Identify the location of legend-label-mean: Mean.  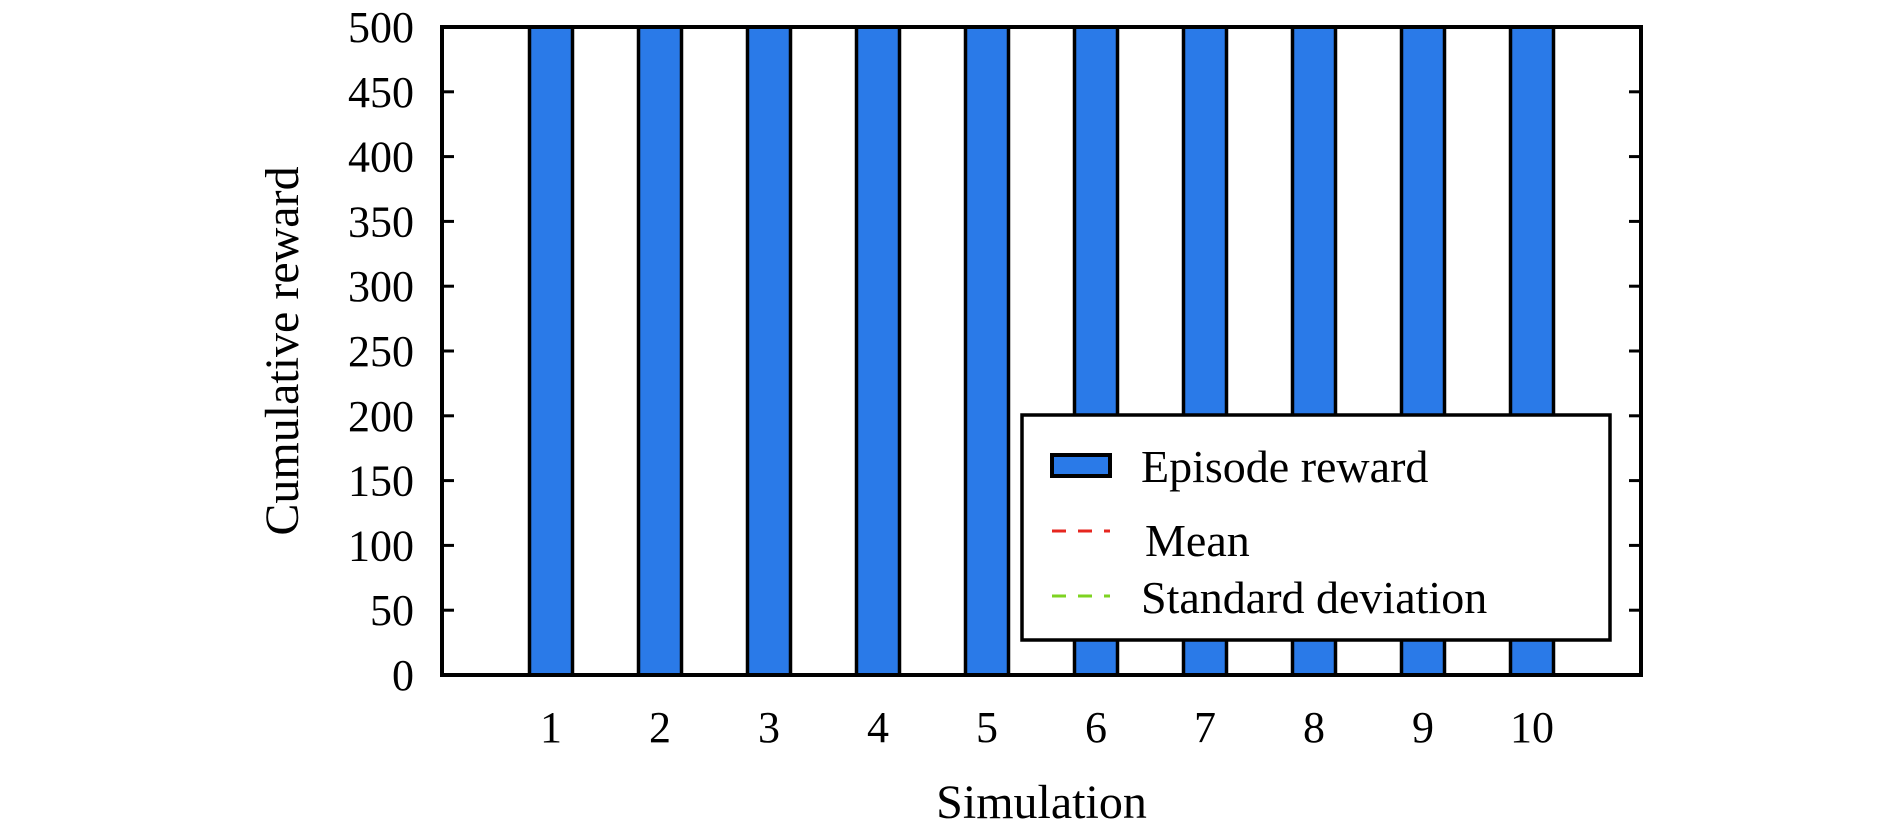
(1197, 540).